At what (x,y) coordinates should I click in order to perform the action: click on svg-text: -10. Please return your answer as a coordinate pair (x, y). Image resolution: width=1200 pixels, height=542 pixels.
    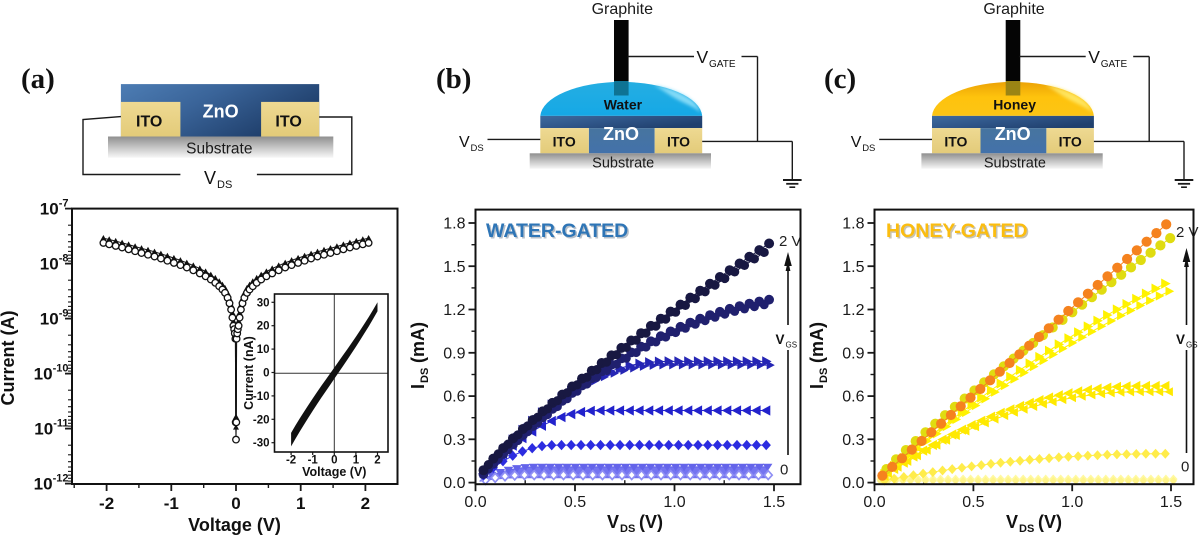
    Looking at the image, I should click on (261, 397).